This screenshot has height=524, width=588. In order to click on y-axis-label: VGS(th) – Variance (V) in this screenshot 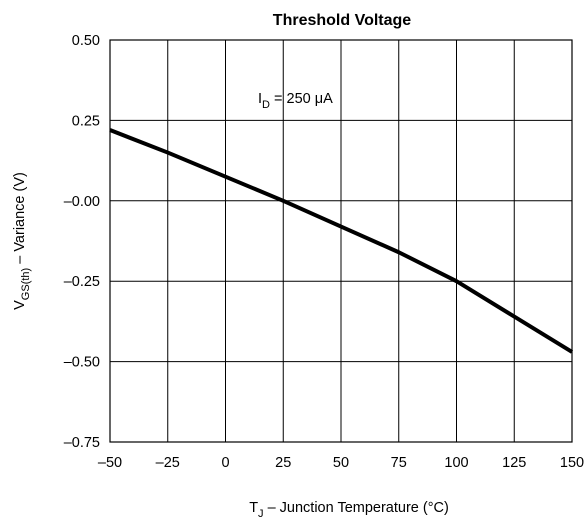, I will do `click(22, 241)`.